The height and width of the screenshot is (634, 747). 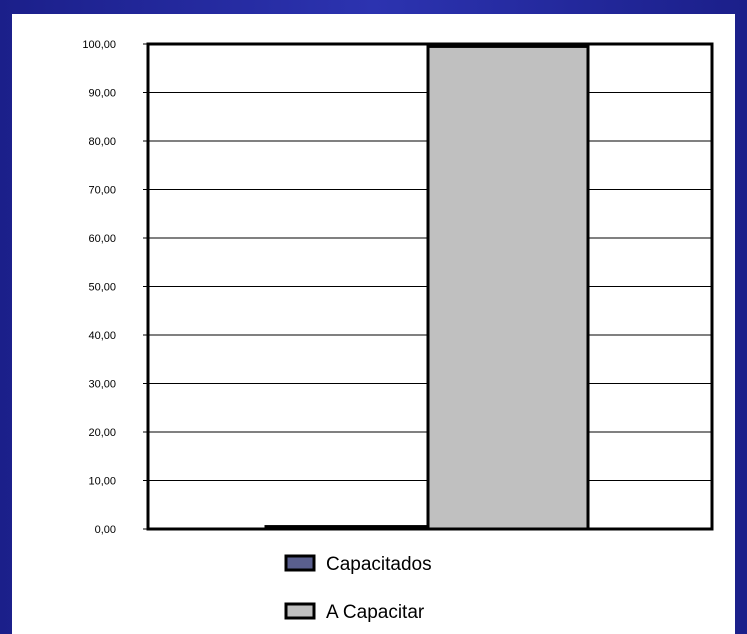 What do you see at coordinates (102, 191) in the screenshot?
I see `y-tick-label: 70,00` at bounding box center [102, 191].